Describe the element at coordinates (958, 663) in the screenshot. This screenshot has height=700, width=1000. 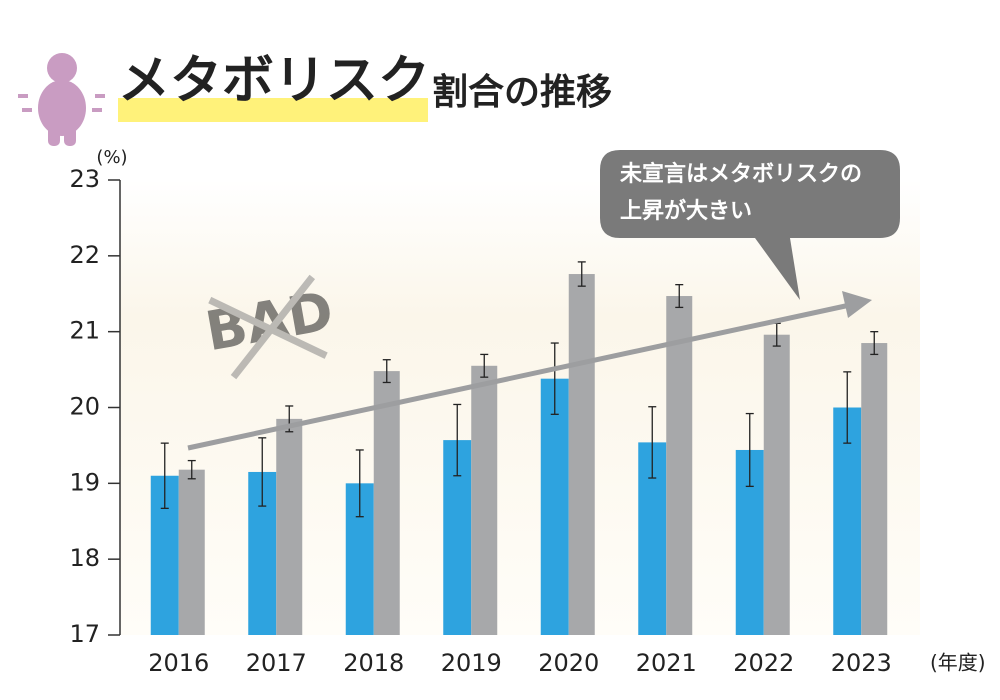
I see `x-unit: (年度)` at that location.